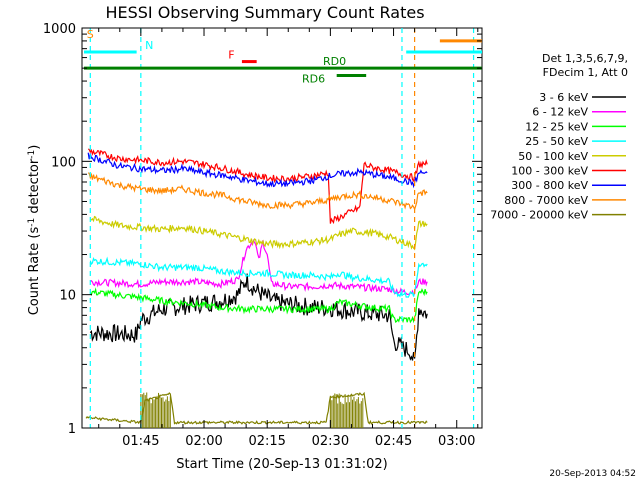 The image size is (640, 480). What do you see at coordinates (281, 464) in the screenshot?
I see `x-axis-label: Start Time (20-Sep-13 01:31:02)` at bounding box center [281, 464].